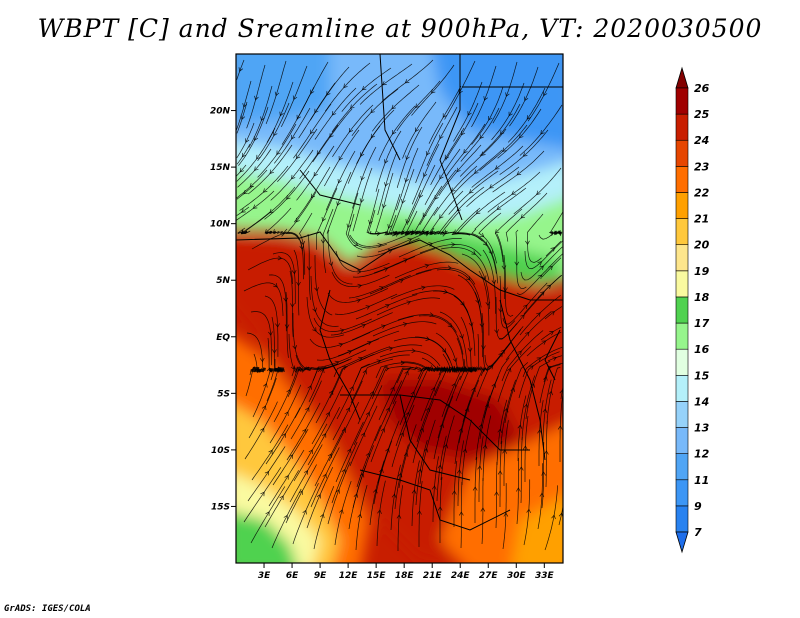 This screenshot has height=618, width=800. I want to click on colorbar-label: 16, so click(702, 349).